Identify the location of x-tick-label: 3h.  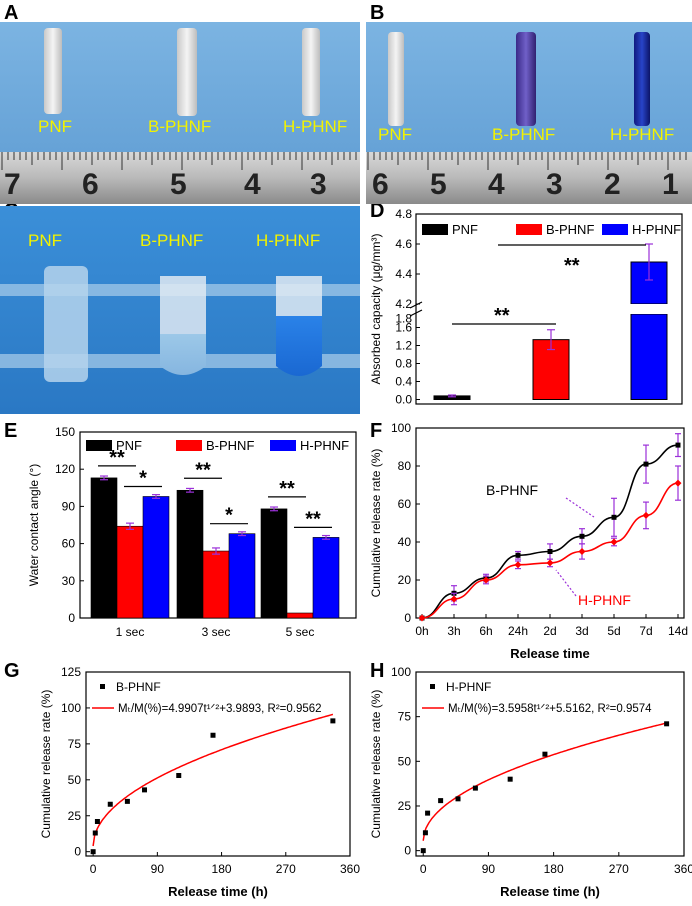
(453, 631).